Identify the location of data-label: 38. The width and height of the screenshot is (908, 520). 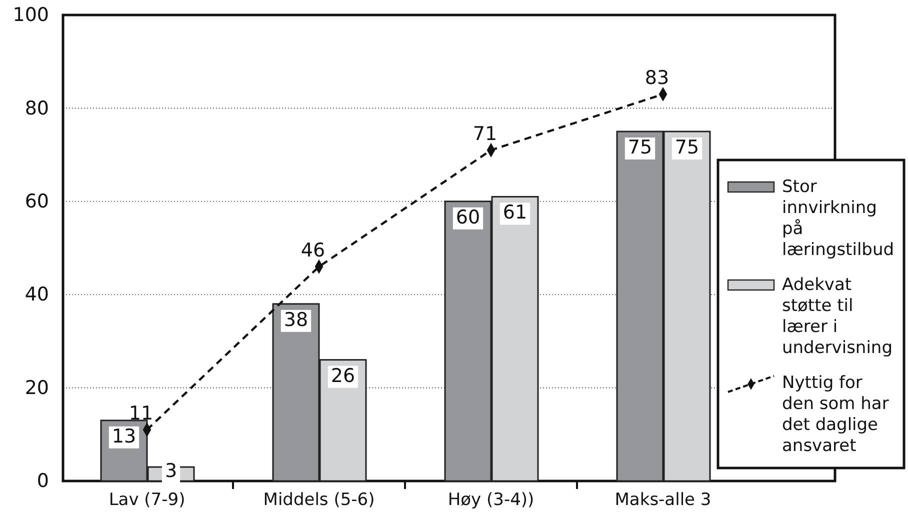
(296, 319).